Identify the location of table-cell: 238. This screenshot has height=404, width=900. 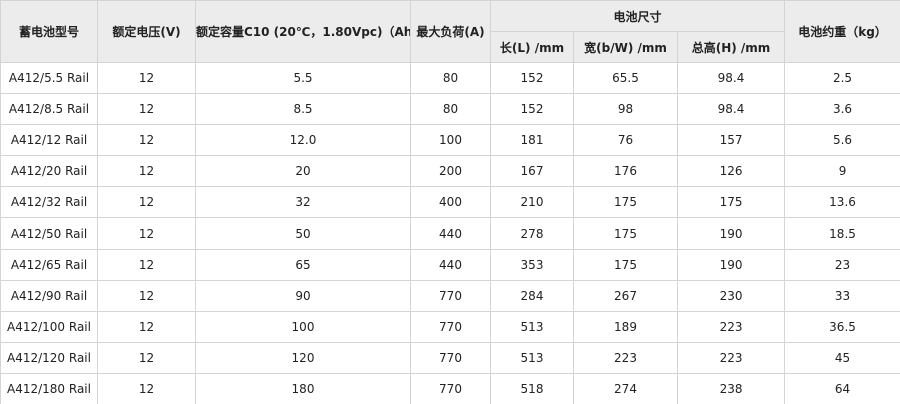
(731, 388).